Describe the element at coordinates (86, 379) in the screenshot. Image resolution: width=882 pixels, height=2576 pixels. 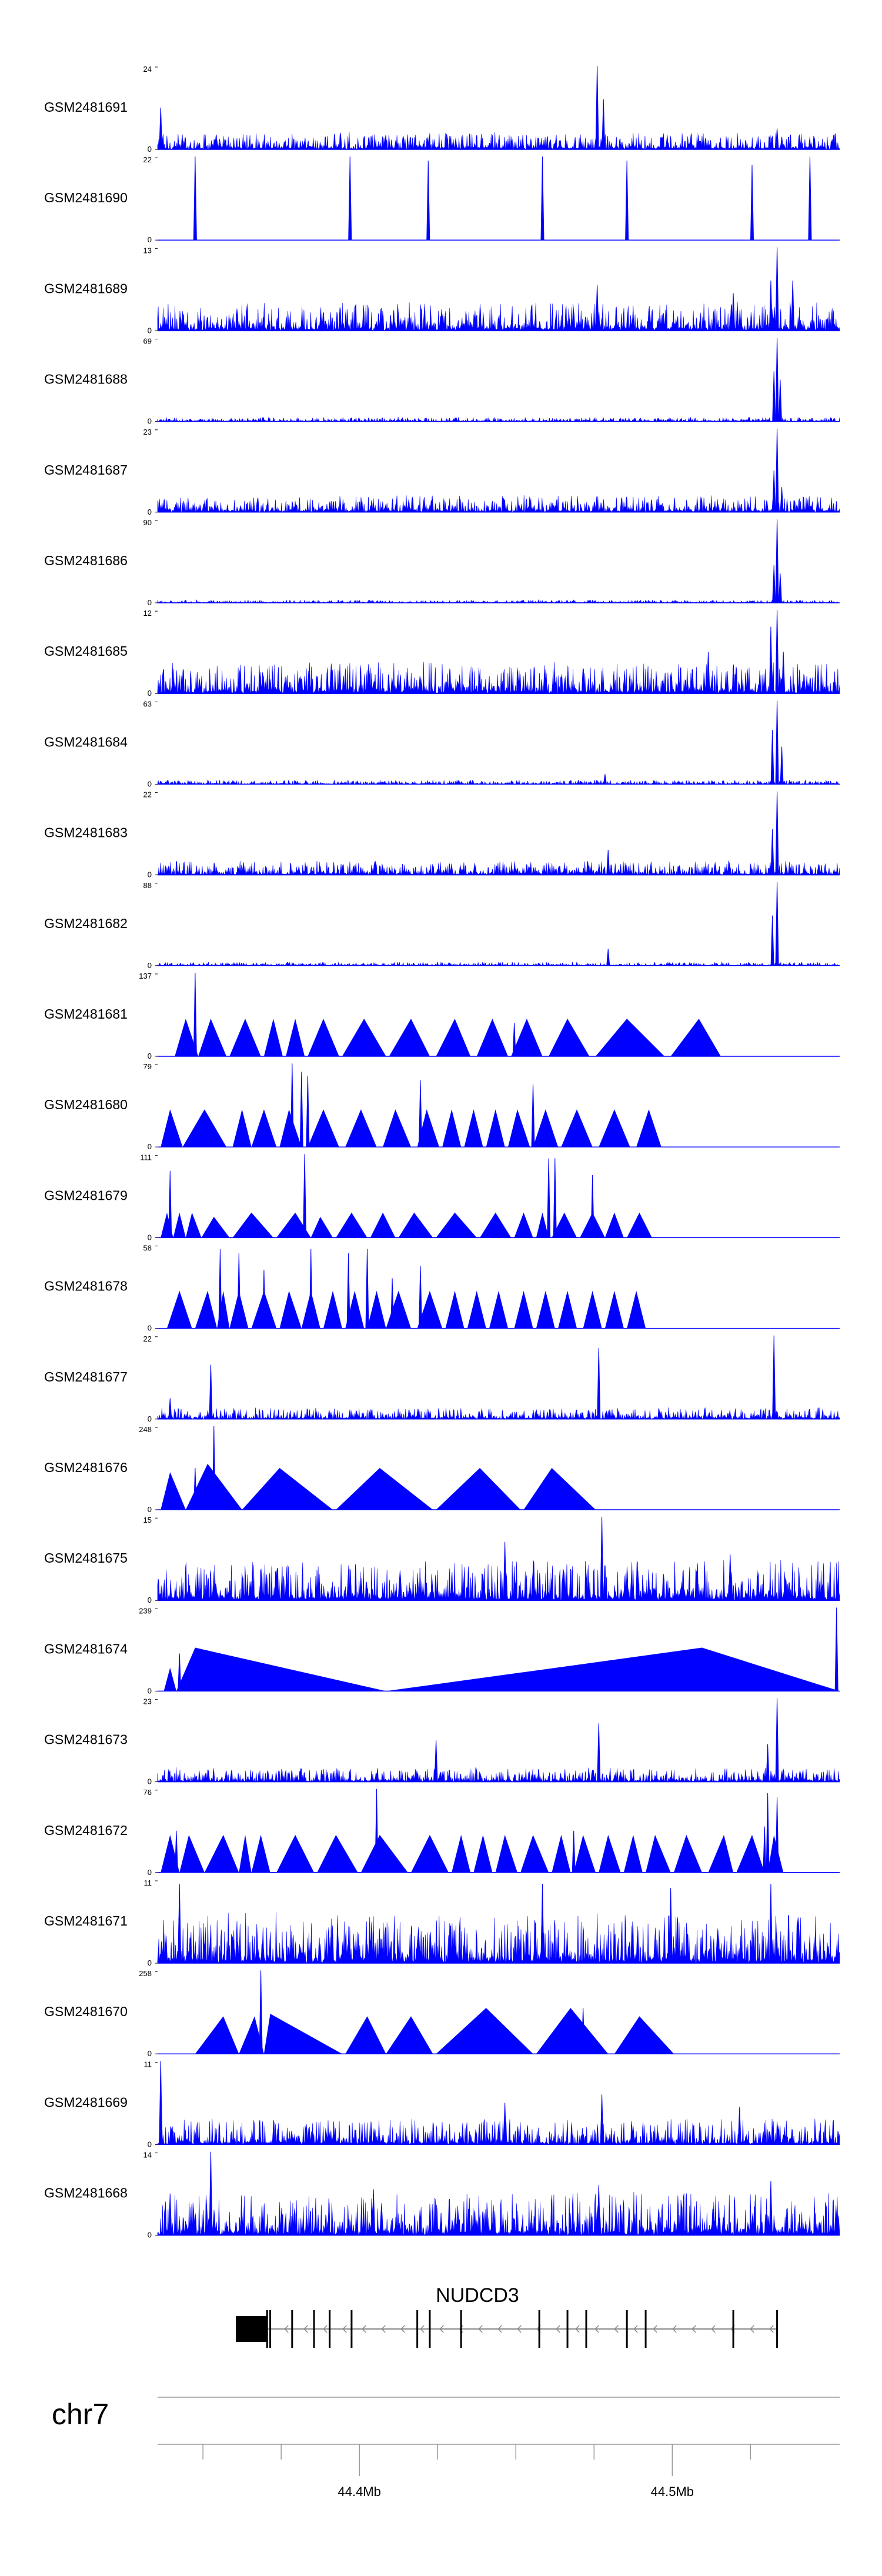
I see `track-label: GSM2481688` at that location.